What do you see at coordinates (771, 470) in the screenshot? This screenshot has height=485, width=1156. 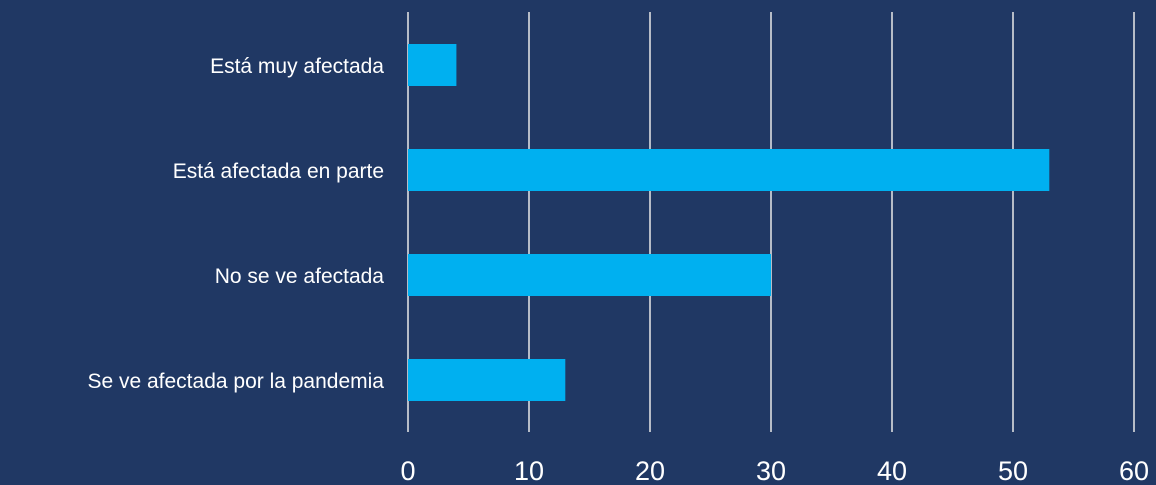 I see `x-tick-label: 30` at bounding box center [771, 470].